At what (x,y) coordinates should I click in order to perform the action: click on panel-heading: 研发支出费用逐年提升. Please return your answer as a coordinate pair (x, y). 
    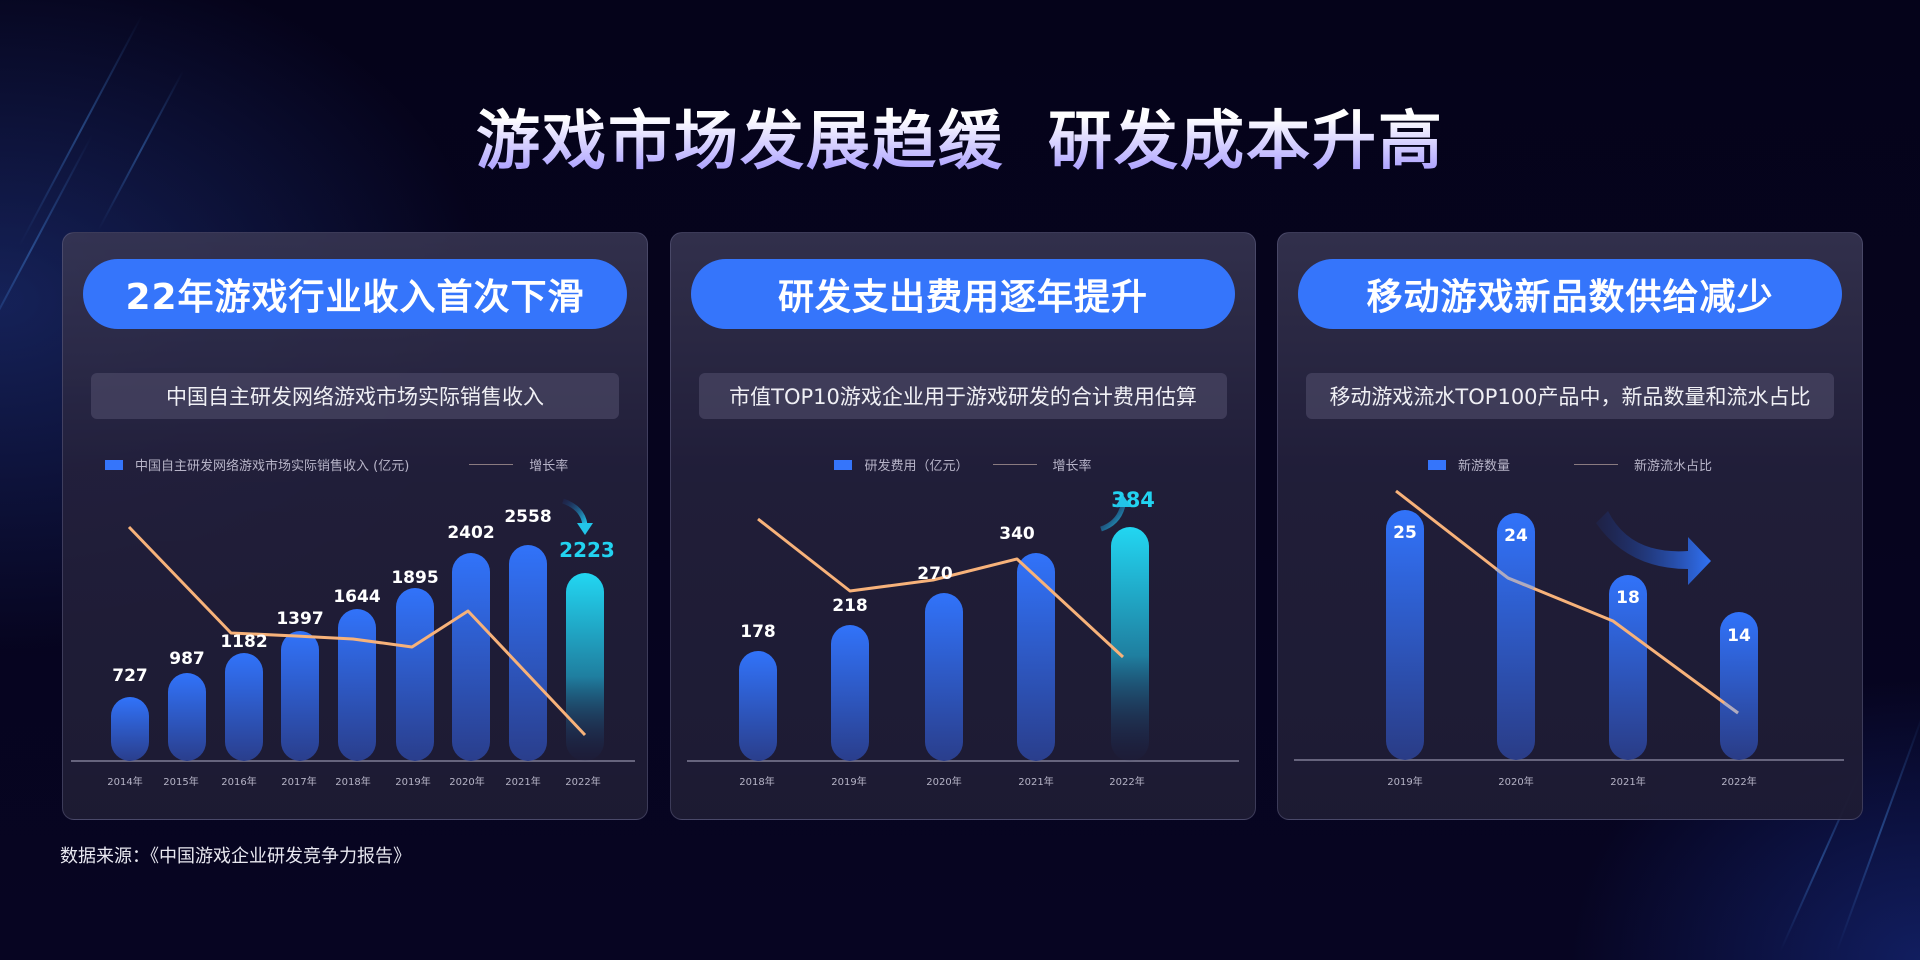
    Looking at the image, I should click on (963, 294).